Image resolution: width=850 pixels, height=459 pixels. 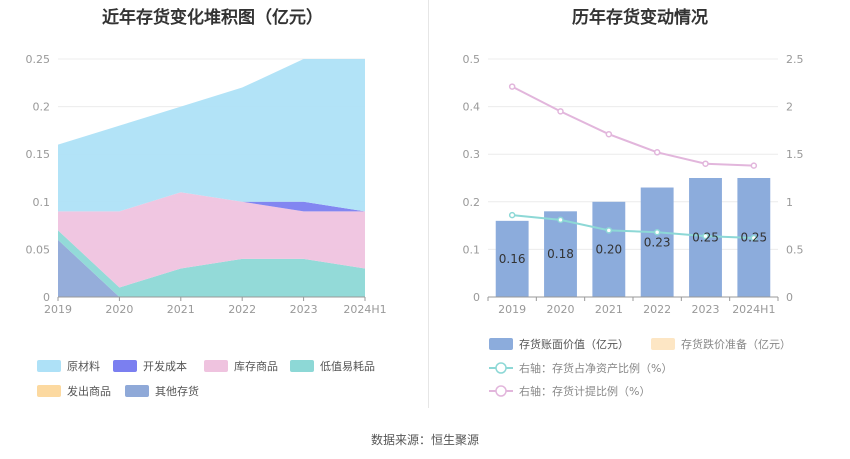 I want to click on legend-label-其他存货: 其他存货, so click(x=177, y=391).